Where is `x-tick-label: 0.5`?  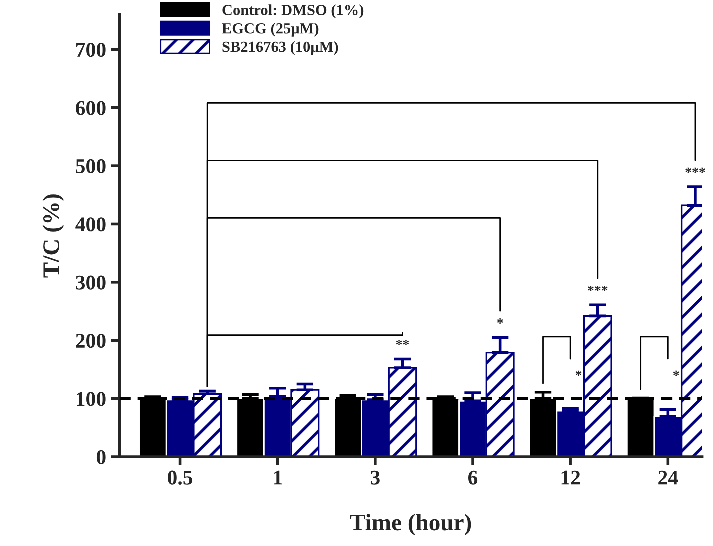 x-tick-label: 0.5 is located at coordinates (180, 477).